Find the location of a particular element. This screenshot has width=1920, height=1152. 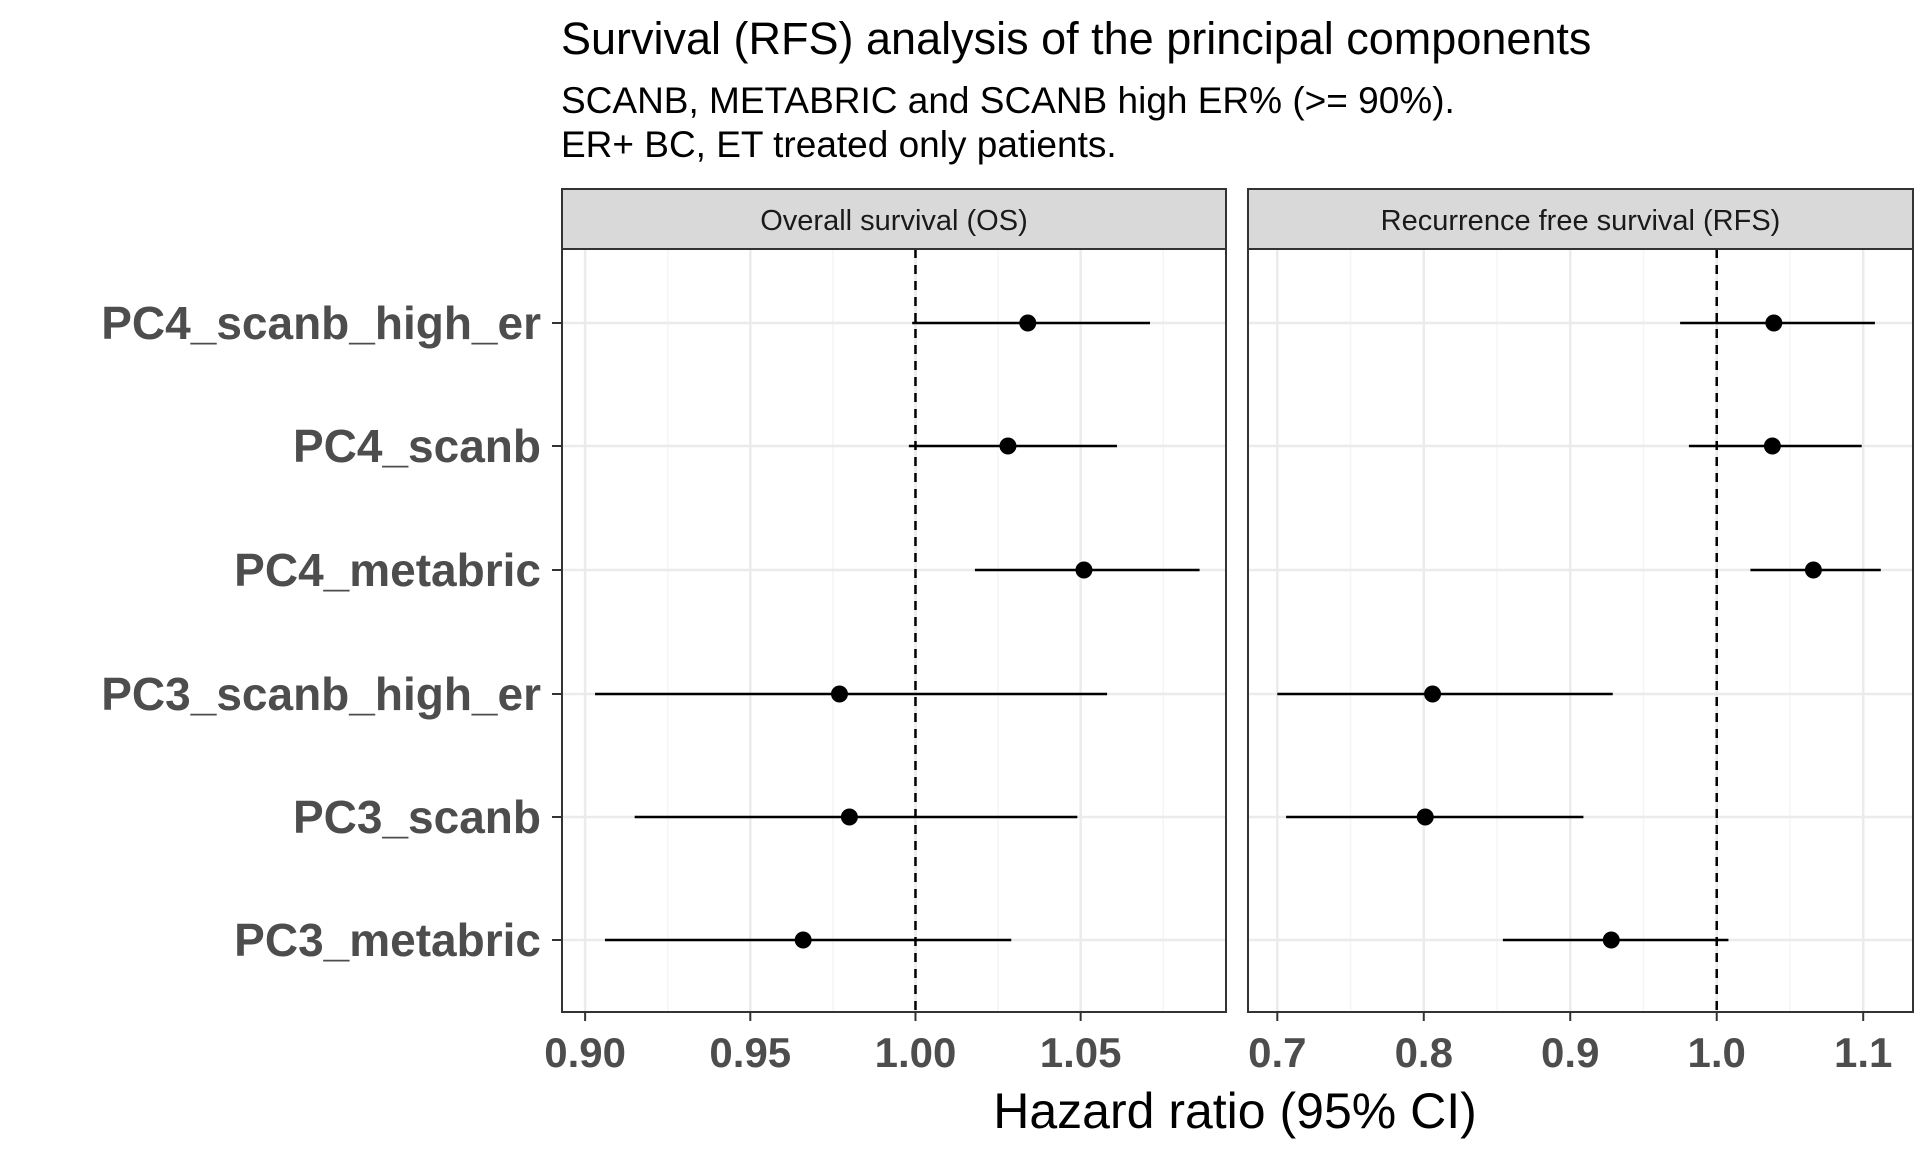

x-tick-label: 1.1 is located at coordinates (1863, 1052).